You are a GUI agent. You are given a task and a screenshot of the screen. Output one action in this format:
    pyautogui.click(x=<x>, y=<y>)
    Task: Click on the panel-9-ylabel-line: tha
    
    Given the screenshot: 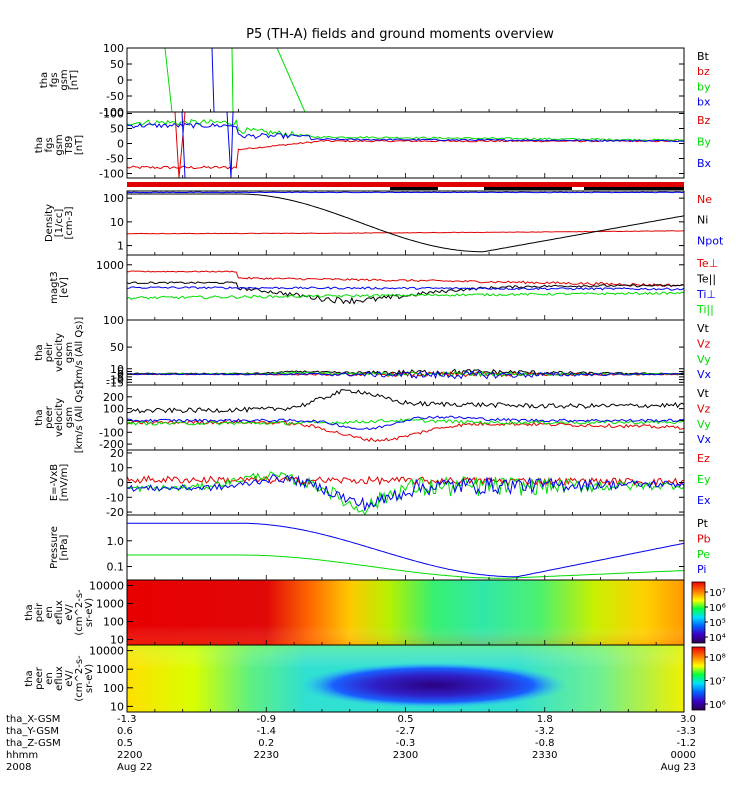 What is the action you would take?
    pyautogui.click(x=29, y=612)
    